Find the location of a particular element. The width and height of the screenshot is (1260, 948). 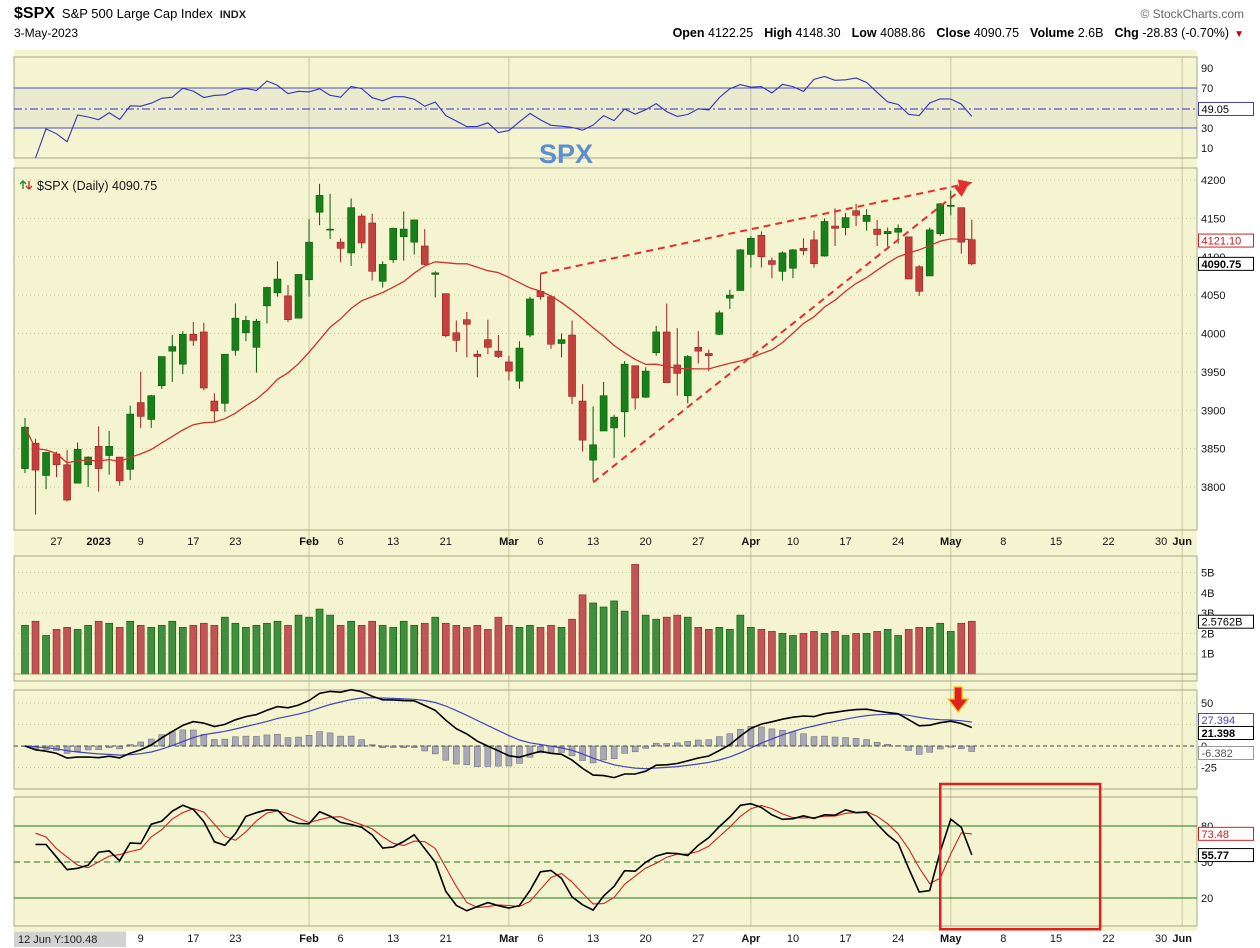

quote-item-close: Close 4090.75 is located at coordinates (978, 33).